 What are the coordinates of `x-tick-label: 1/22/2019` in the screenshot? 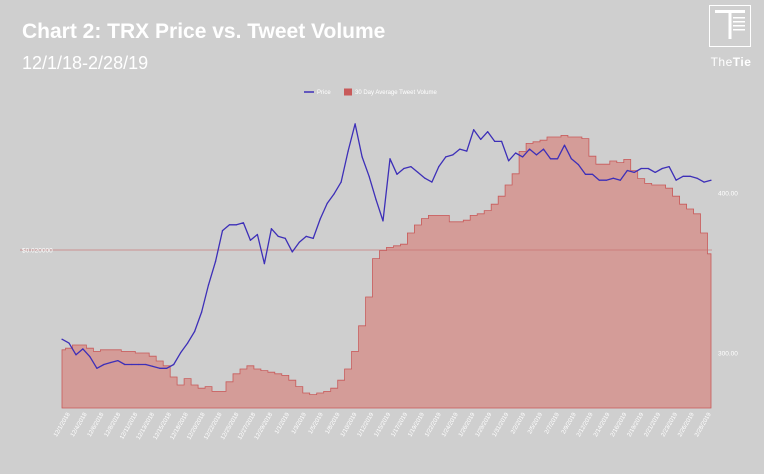 It's located at (433, 424).